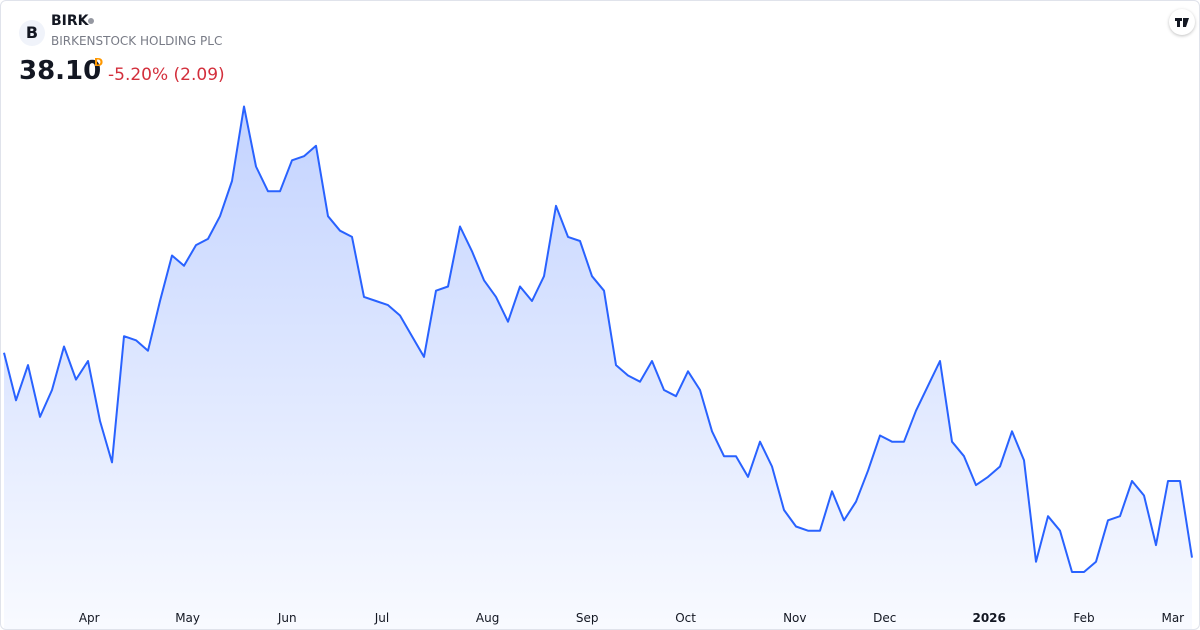 The height and width of the screenshot is (630, 1200). I want to click on x-tick-label: Jul, so click(381, 618).